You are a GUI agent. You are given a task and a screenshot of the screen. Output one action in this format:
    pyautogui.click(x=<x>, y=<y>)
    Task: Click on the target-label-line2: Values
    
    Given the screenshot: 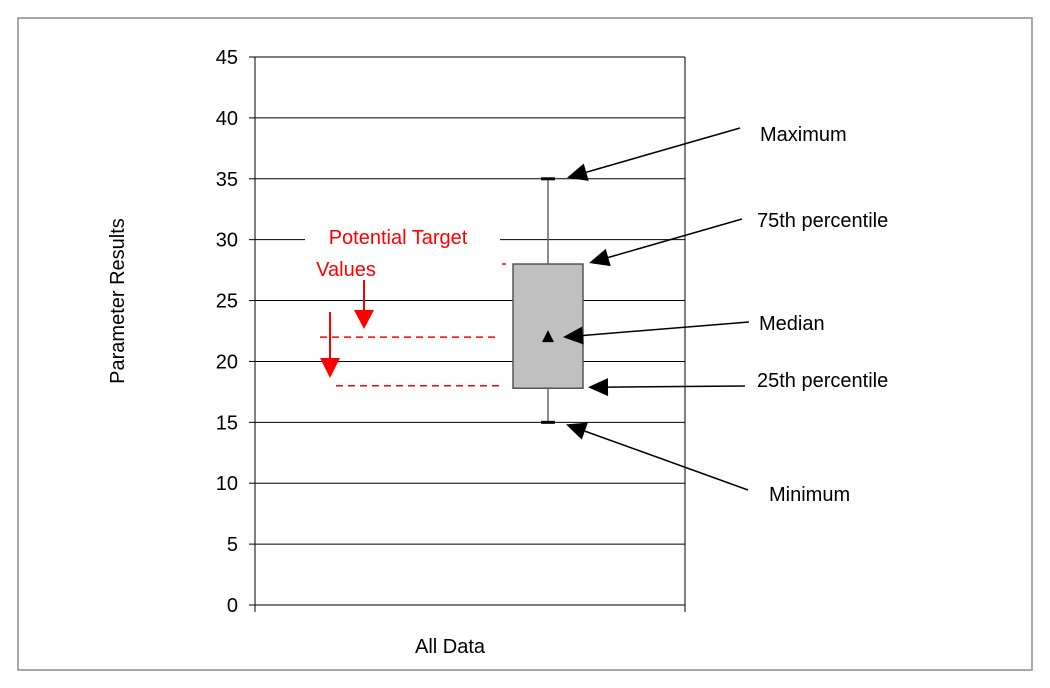 What is the action you would take?
    pyautogui.click(x=346, y=270)
    